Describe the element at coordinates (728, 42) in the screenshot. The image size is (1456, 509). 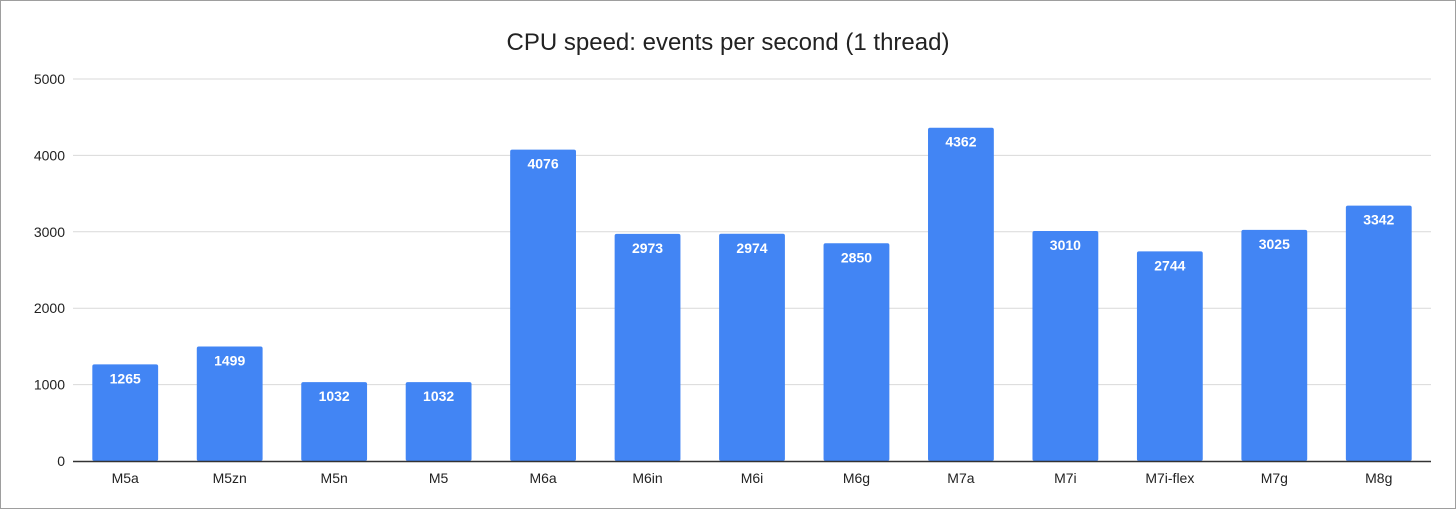
I see `chart-title: CPU speed: events per second (1 thread)` at that location.